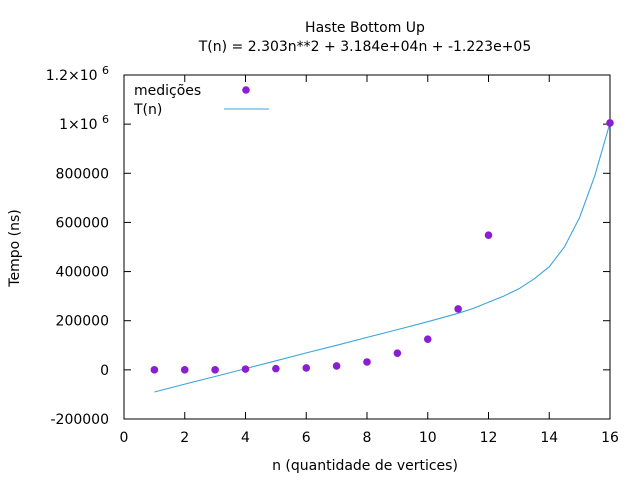 The height and width of the screenshot is (480, 640). I want to click on chart-title: Haste Bottom Up, so click(365, 28).